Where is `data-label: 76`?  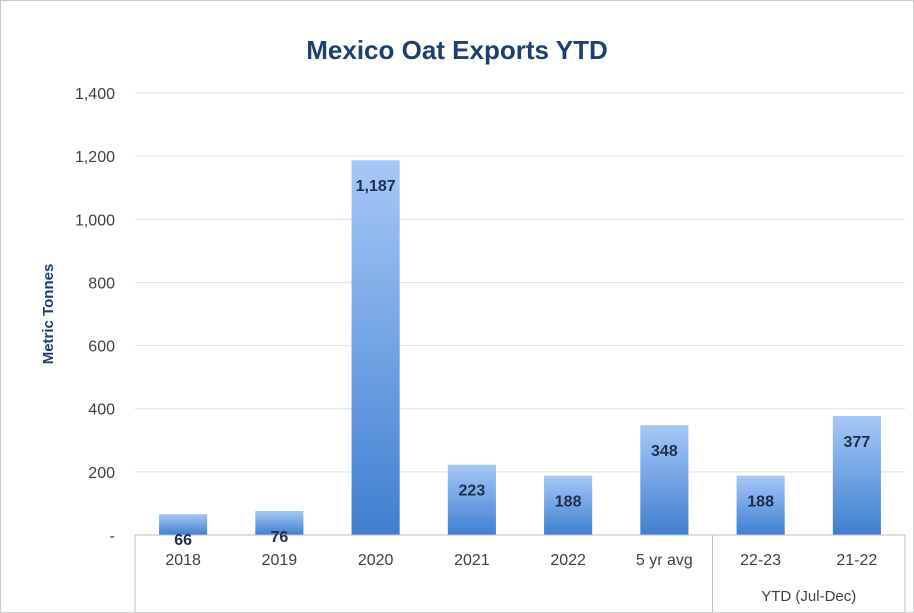 data-label: 76 is located at coordinates (279, 537).